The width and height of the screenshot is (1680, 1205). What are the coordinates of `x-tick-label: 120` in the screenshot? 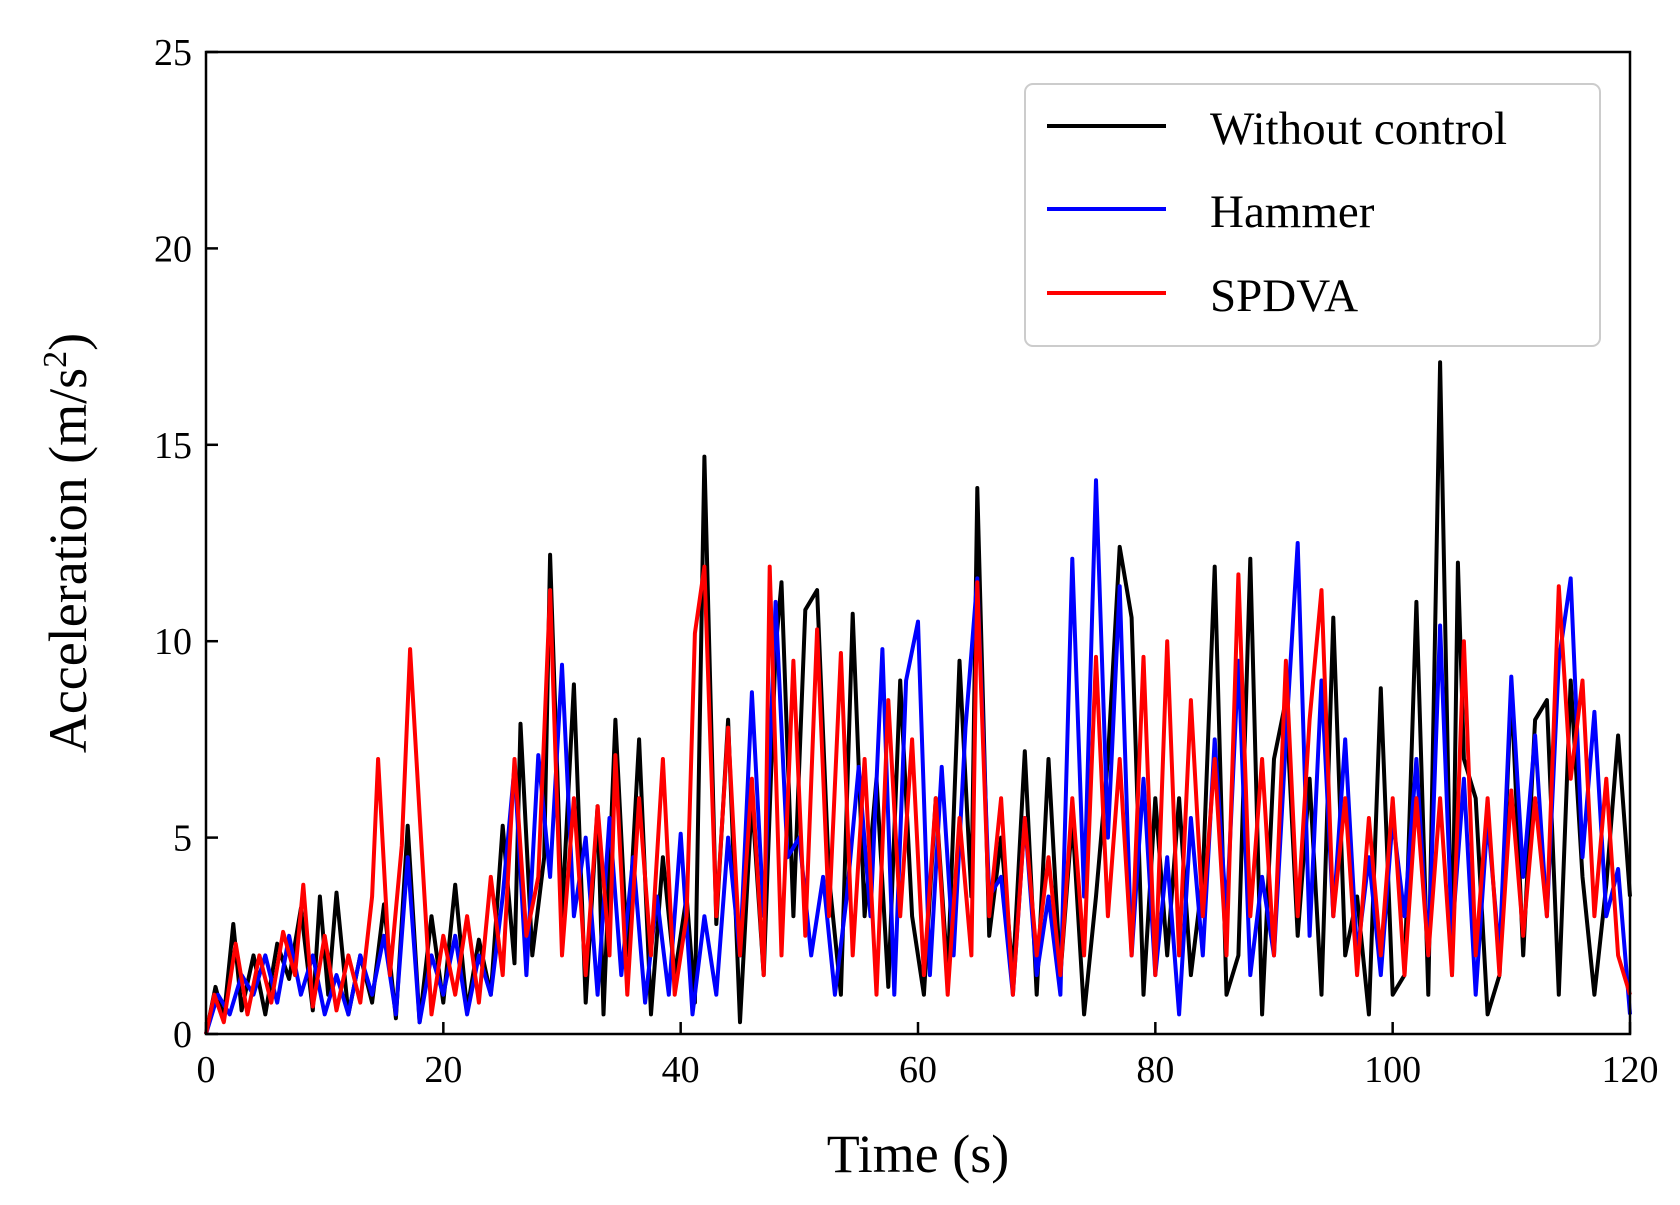 It's located at (1630, 1070).